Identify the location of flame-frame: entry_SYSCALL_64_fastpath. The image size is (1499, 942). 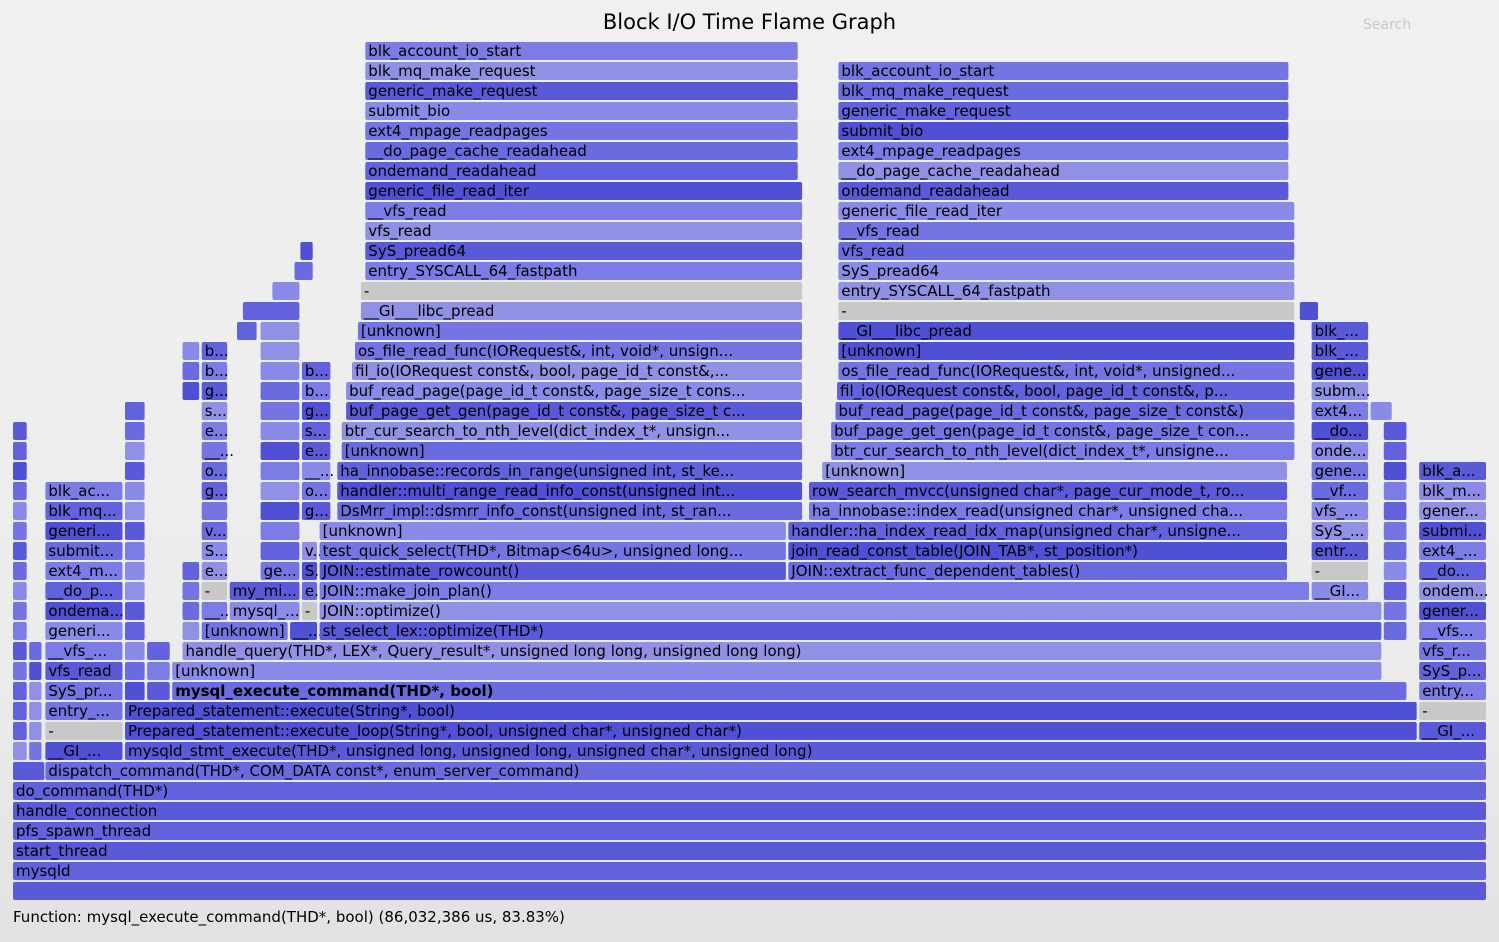
(1066, 291).